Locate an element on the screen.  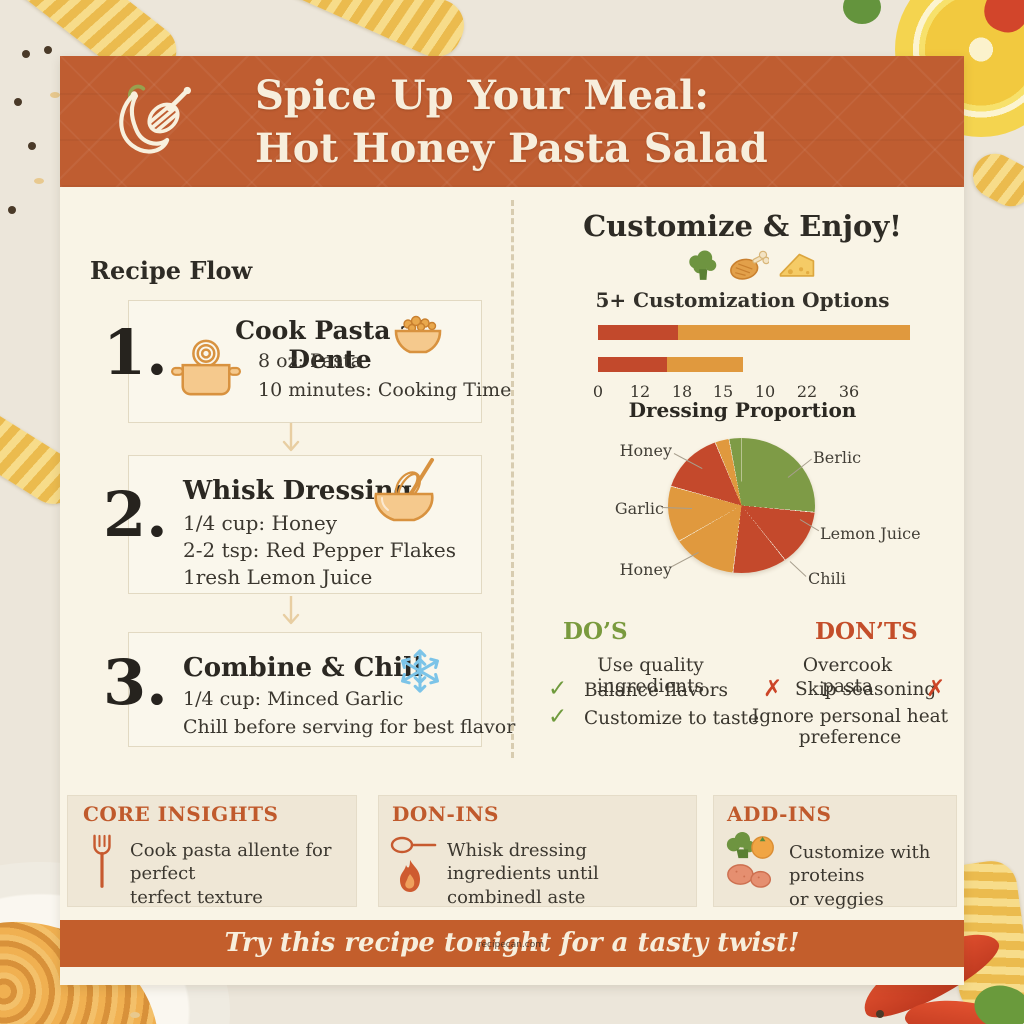
fork-icon is located at coordinates (102, 861).